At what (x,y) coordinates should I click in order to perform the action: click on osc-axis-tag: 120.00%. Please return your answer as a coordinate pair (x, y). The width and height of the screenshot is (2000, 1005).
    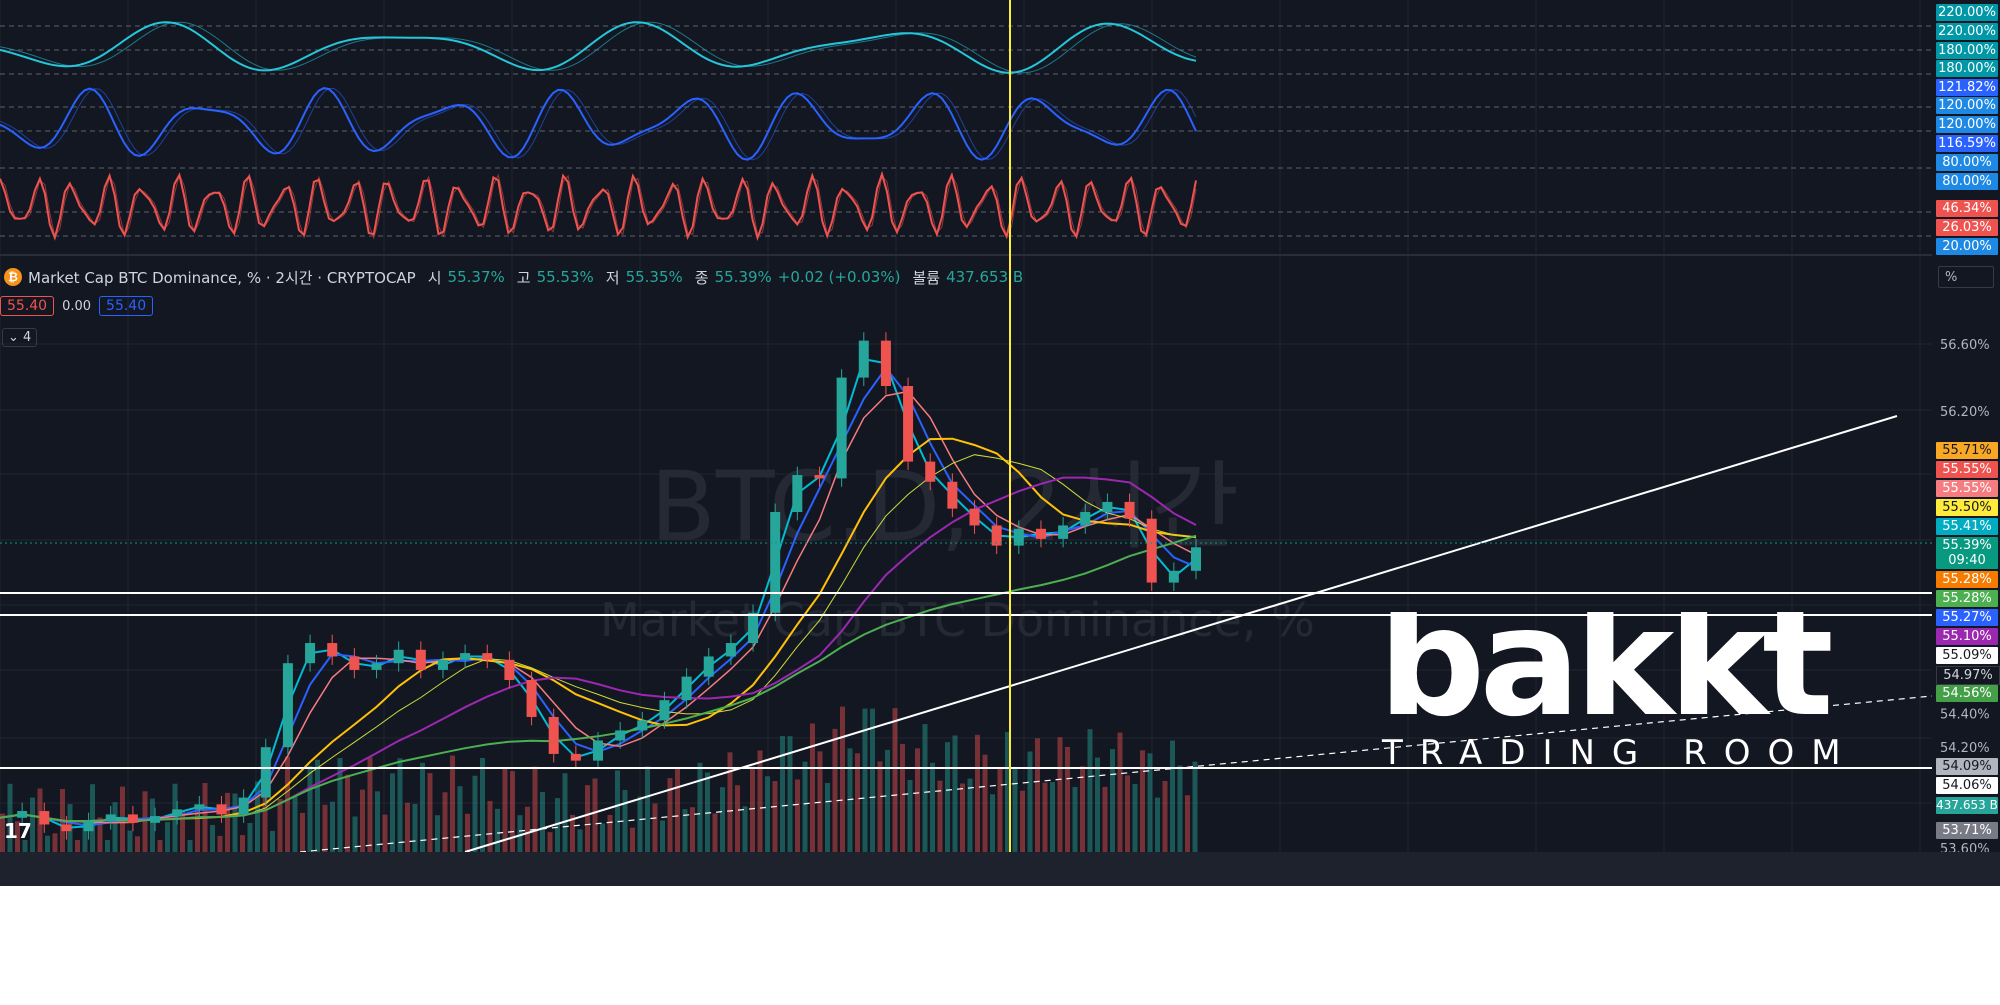
    Looking at the image, I should click on (1967, 105).